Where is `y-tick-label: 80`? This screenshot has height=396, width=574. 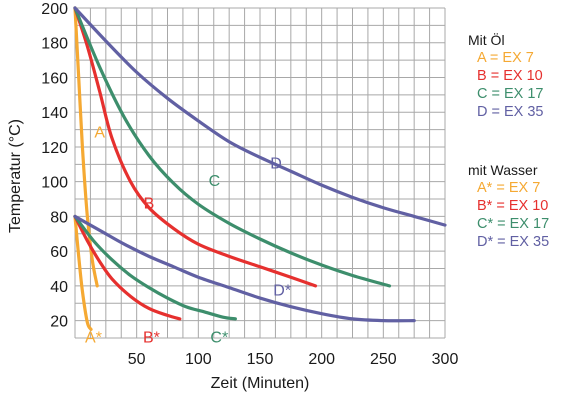 y-tick-label: 80 is located at coordinates (59, 217).